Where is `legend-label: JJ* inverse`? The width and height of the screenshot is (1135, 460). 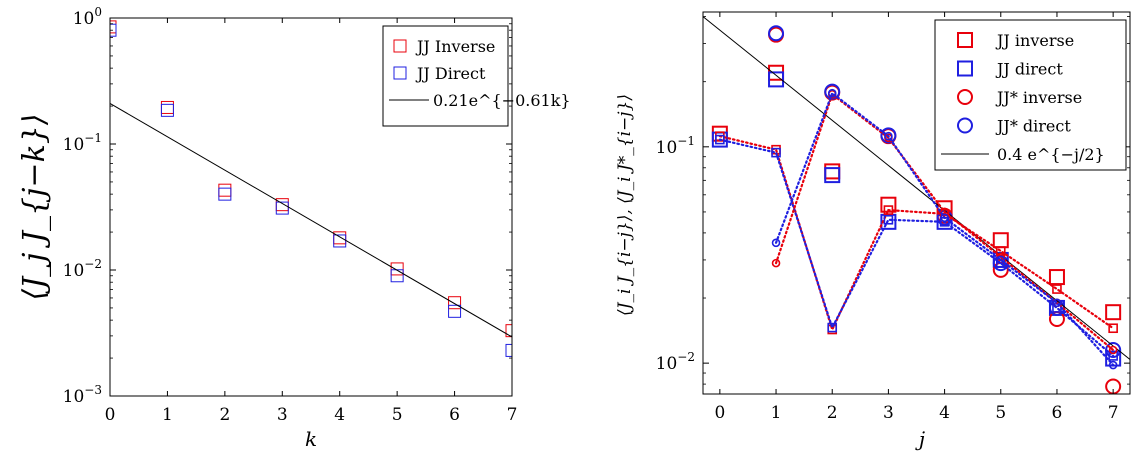
legend-label: JJ* inverse is located at coordinates (1038, 97).